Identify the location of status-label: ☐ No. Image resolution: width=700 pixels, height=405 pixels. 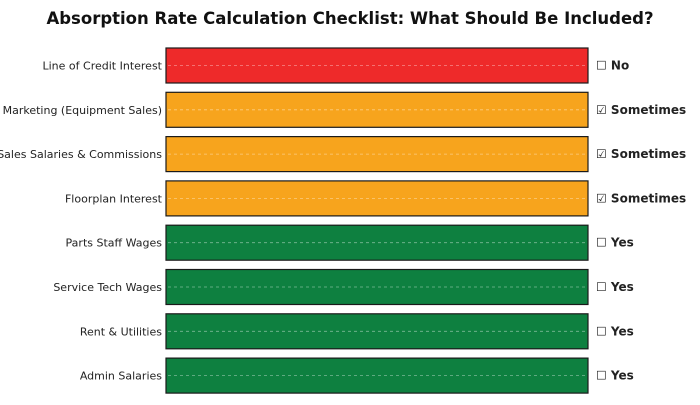
(612, 66).